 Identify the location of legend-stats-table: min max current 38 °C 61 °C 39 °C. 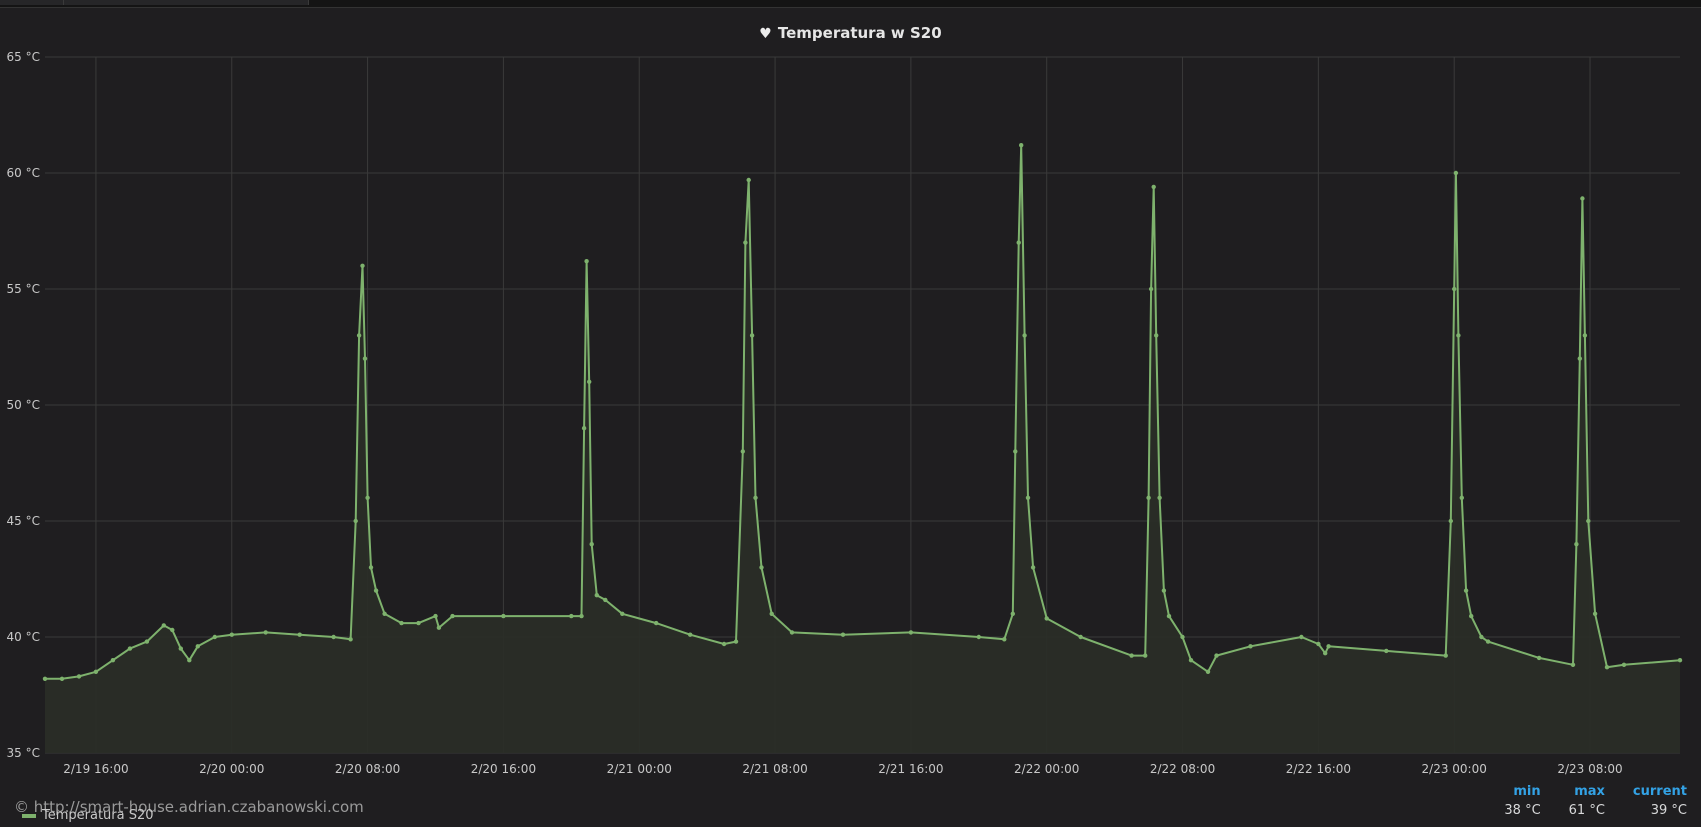
(1581, 801).